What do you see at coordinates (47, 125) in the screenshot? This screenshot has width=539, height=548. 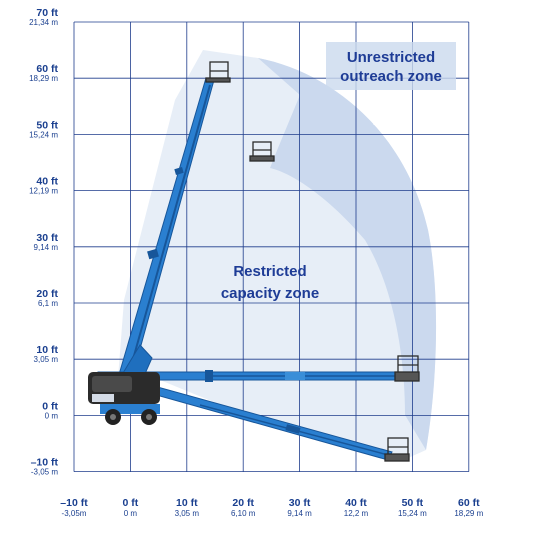 I see `y-tick-label-ft: 50 ft` at bounding box center [47, 125].